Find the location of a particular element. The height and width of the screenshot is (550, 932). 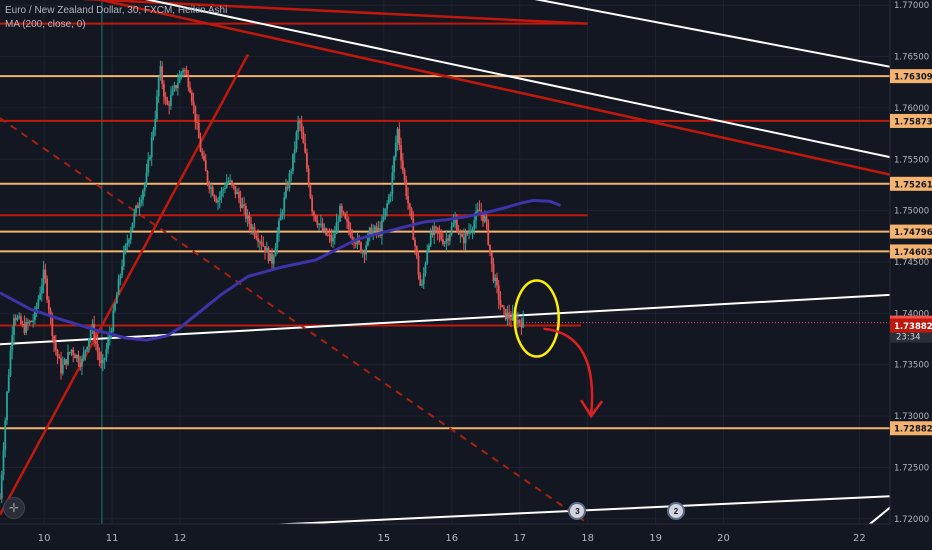

price-tick-label: 1.74500 is located at coordinates (911, 263).